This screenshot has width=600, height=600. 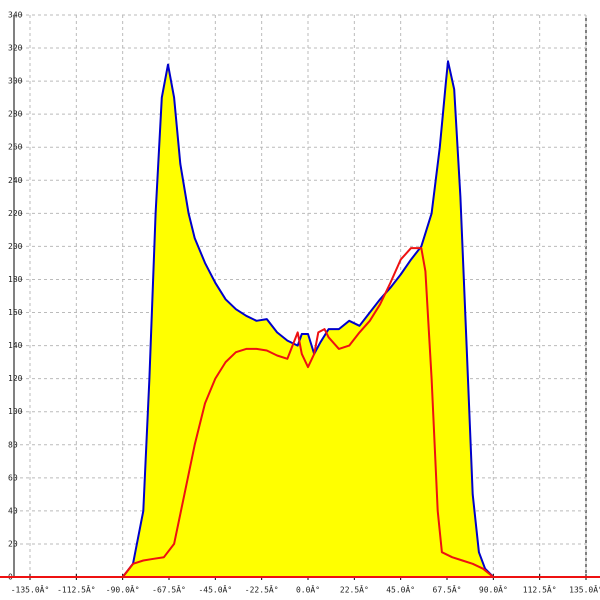 I want to click on y-tick-label: 320, so click(x=15, y=48).